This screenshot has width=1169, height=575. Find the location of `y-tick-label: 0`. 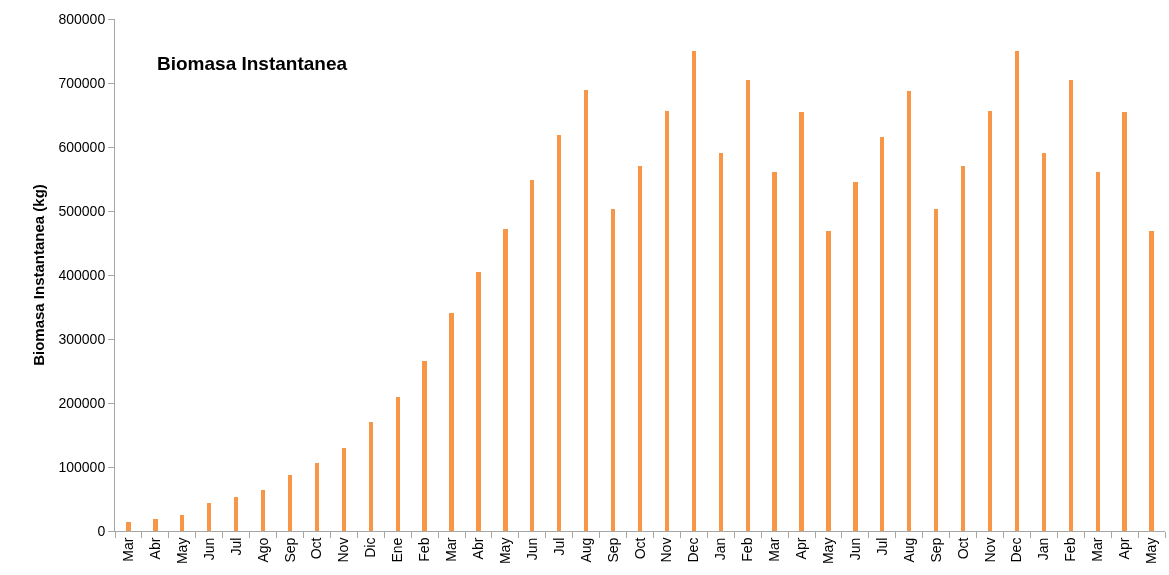

y-tick-label: 0 is located at coordinates (101, 530).